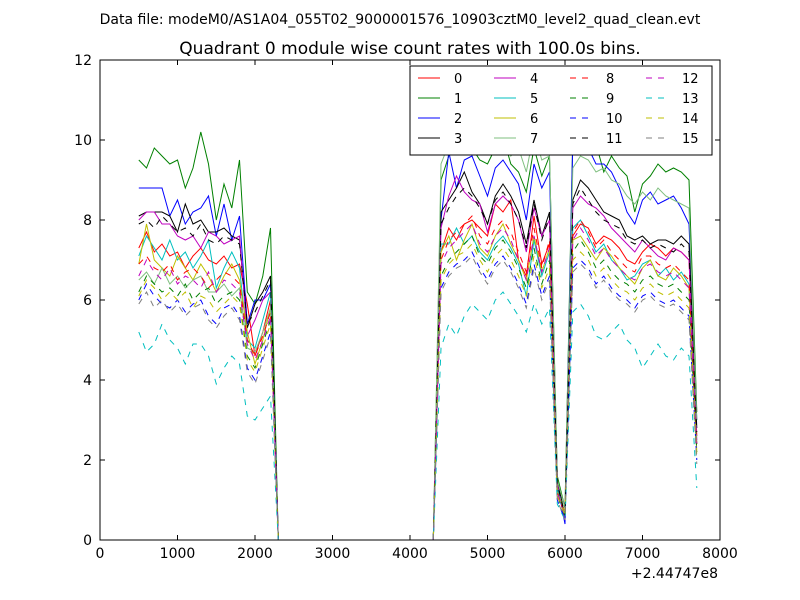 The height and width of the screenshot is (600, 800). Describe the element at coordinates (100, 554) in the screenshot. I see `x-tick-label: 0` at that location.